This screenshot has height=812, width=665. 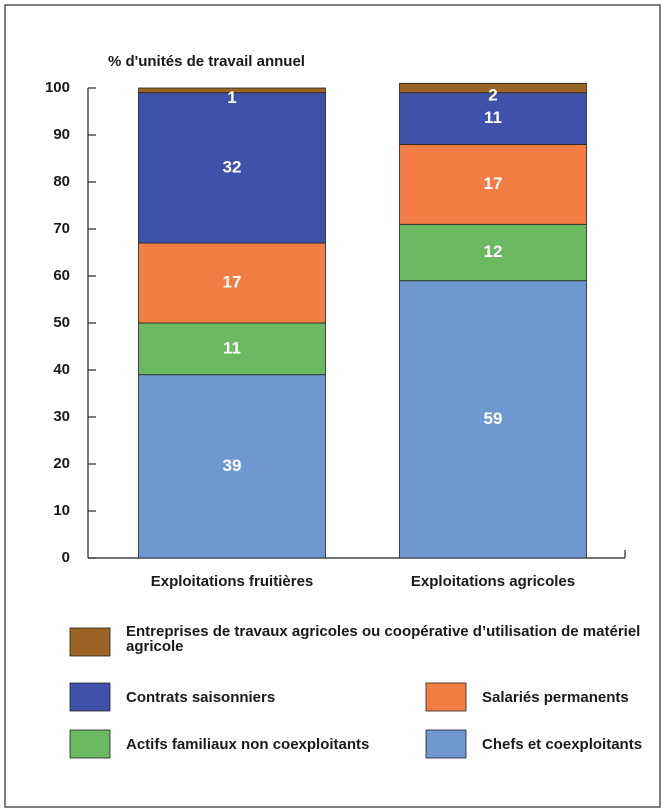 I want to click on data-label: 1, so click(x=231, y=97).